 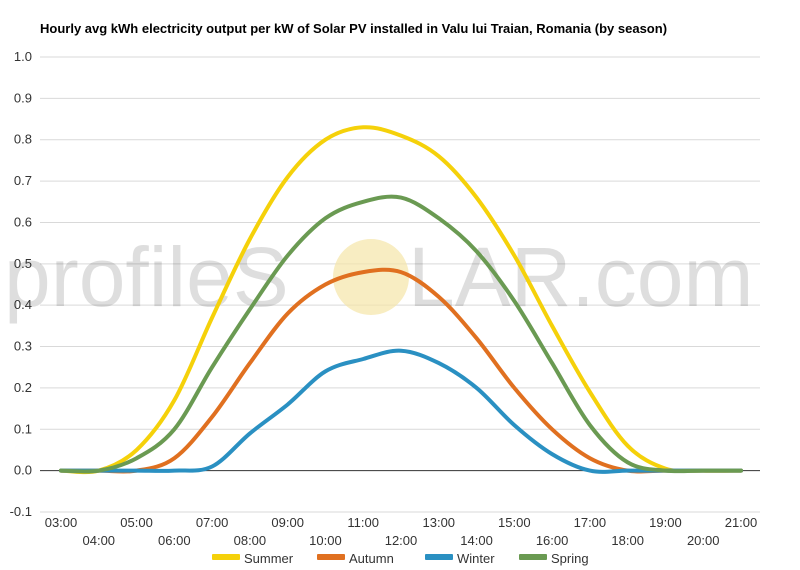 I want to click on x-tick-label: 04:00, so click(x=99, y=540).